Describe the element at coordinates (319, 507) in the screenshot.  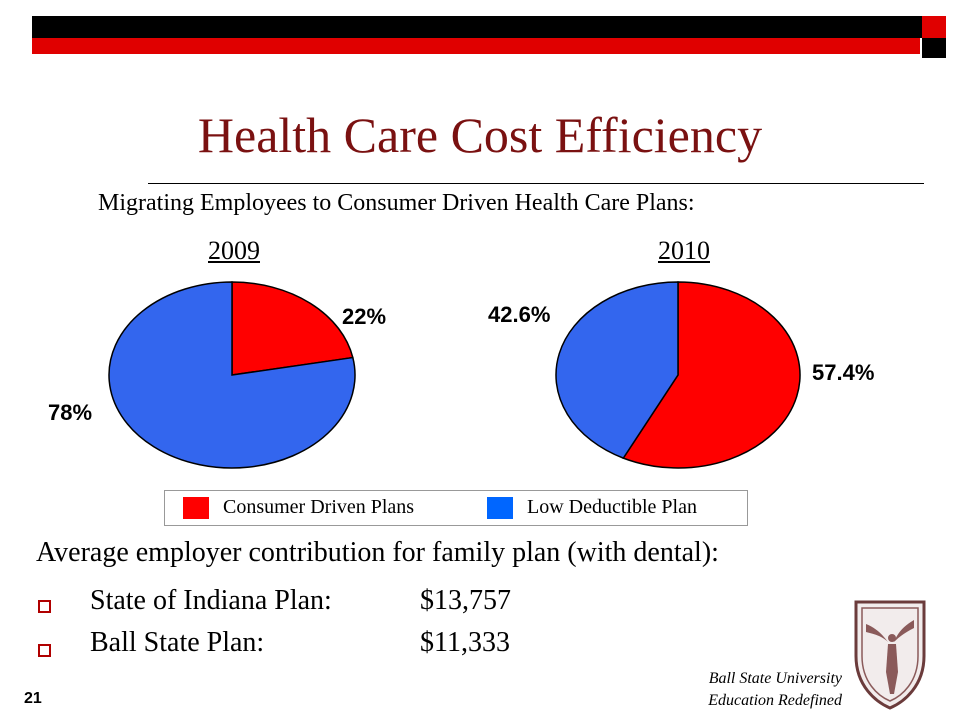
I see `legend-label-consumer: Consumer Driven Plans` at that location.